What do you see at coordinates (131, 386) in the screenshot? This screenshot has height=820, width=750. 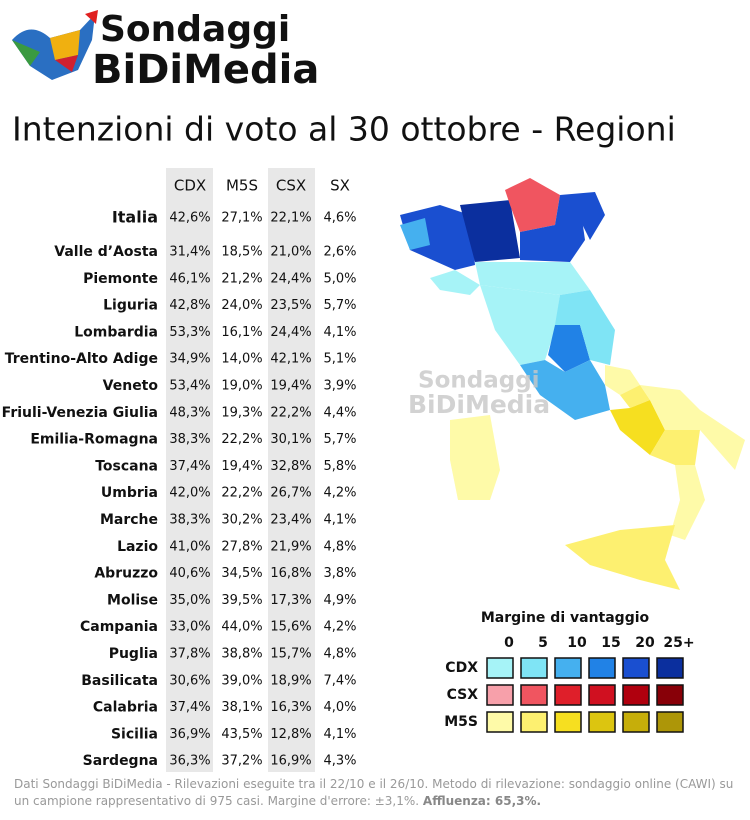 I see `region-name: Veneto` at bounding box center [131, 386].